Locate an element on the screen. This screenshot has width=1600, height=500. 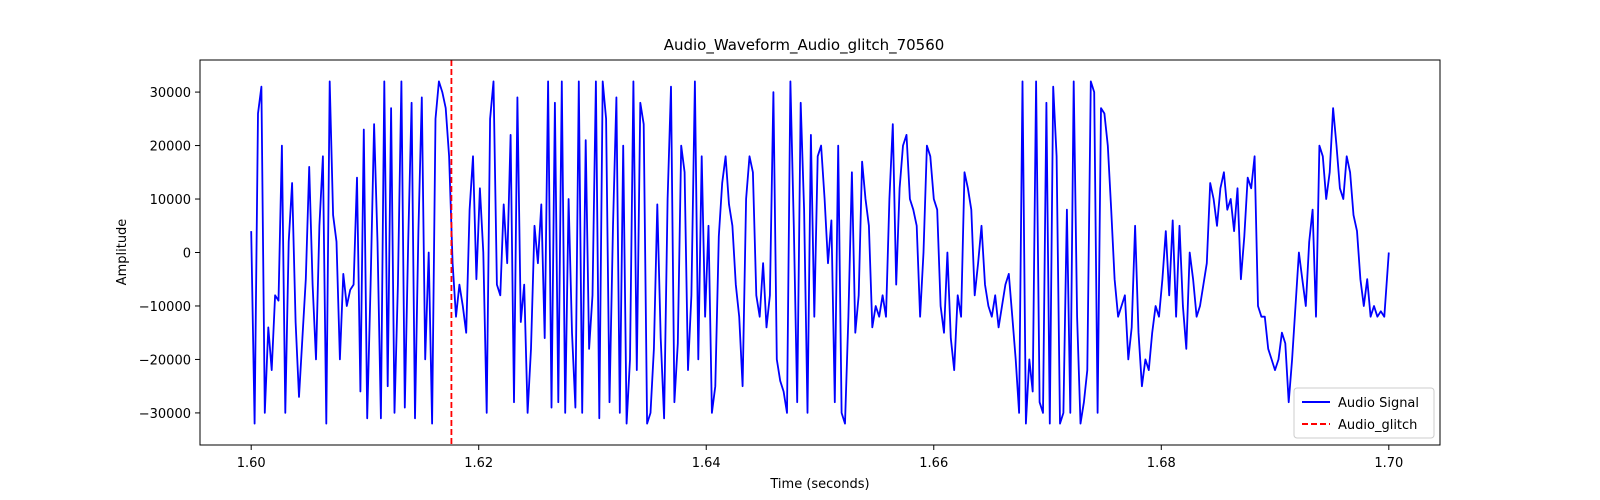
y-tick-label: 30000 is located at coordinates (170, 93).